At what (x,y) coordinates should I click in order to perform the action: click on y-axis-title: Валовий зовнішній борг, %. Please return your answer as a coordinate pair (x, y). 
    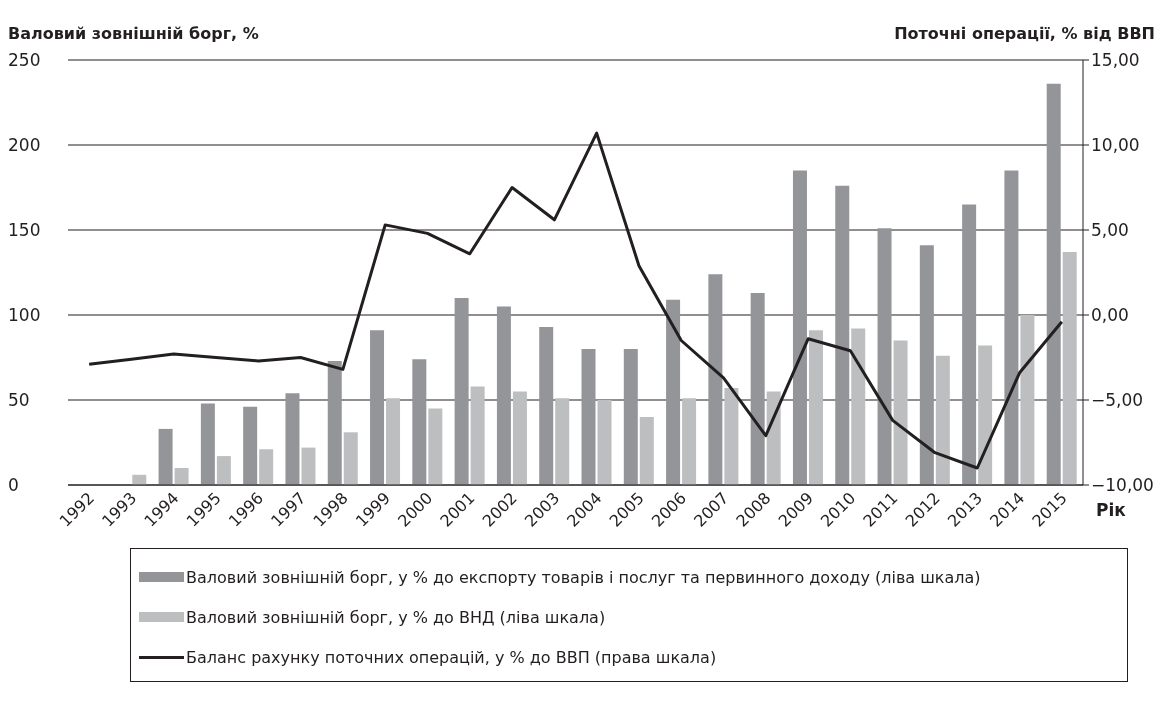
    Looking at the image, I should click on (133, 33).